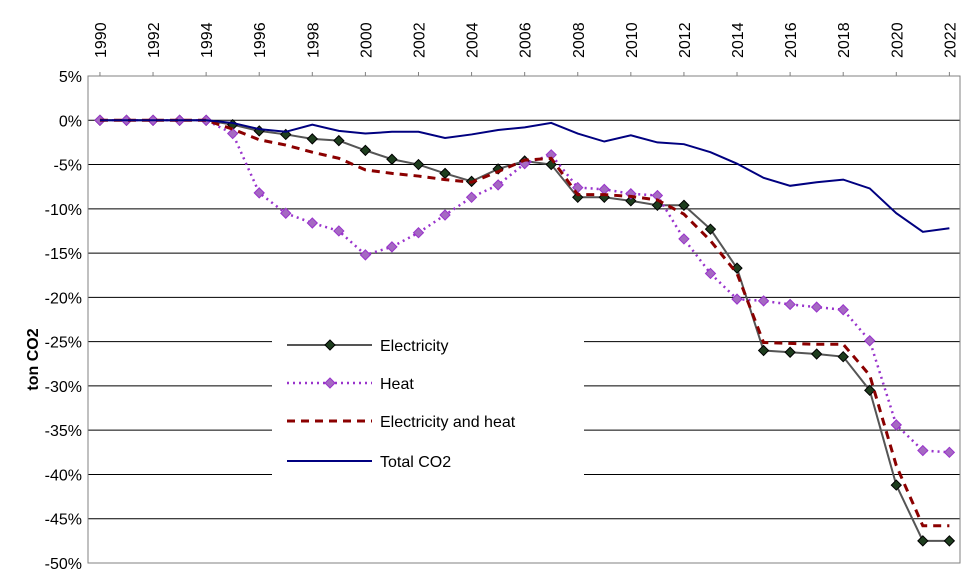 This screenshot has height=573, width=962. I want to click on x-tick-label: 1990, so click(101, 40).